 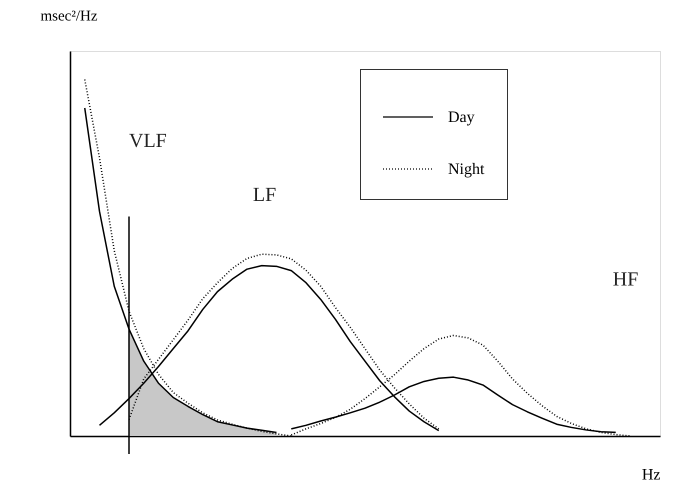 I want to click on annotation: HF, so click(x=625, y=279).